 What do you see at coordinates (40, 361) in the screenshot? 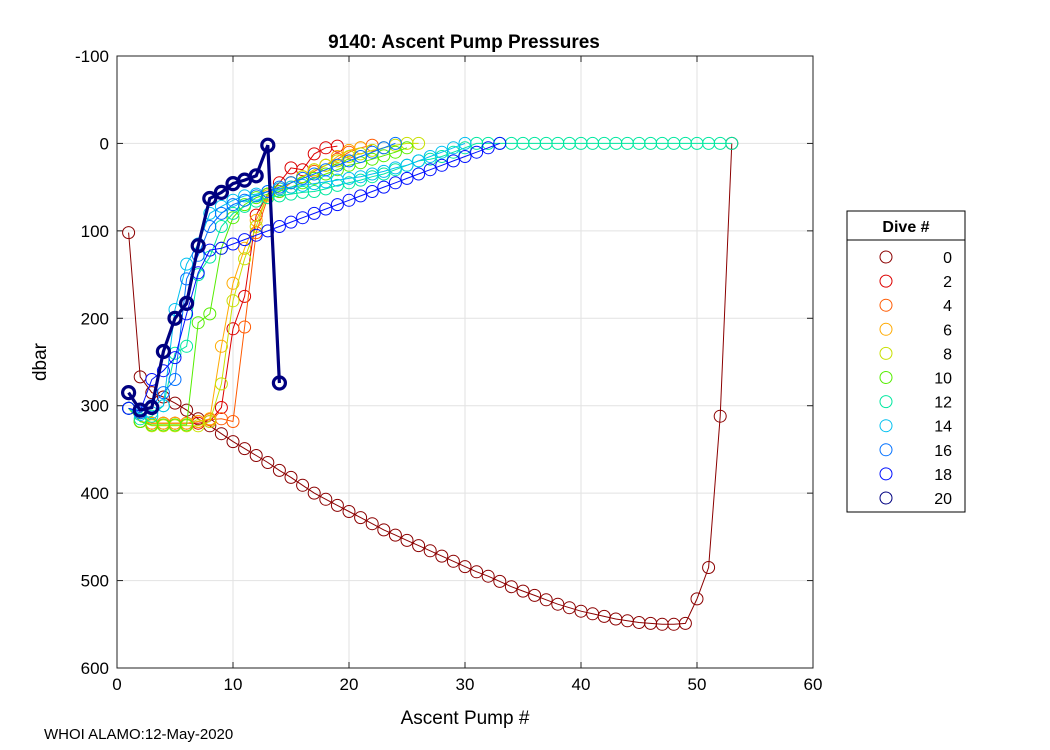
I see `y-axis-label: dbar` at bounding box center [40, 361].